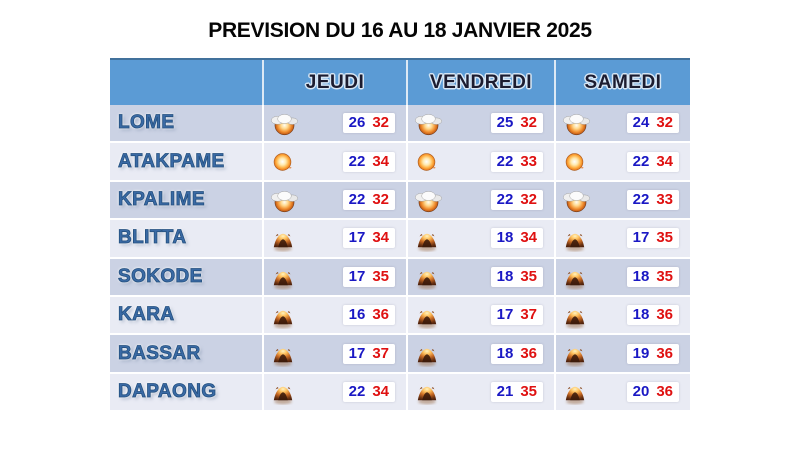 This screenshot has width=800, height=450. Describe the element at coordinates (334, 200) in the screenshot. I see `forecast-cell: 22 32` at that location.